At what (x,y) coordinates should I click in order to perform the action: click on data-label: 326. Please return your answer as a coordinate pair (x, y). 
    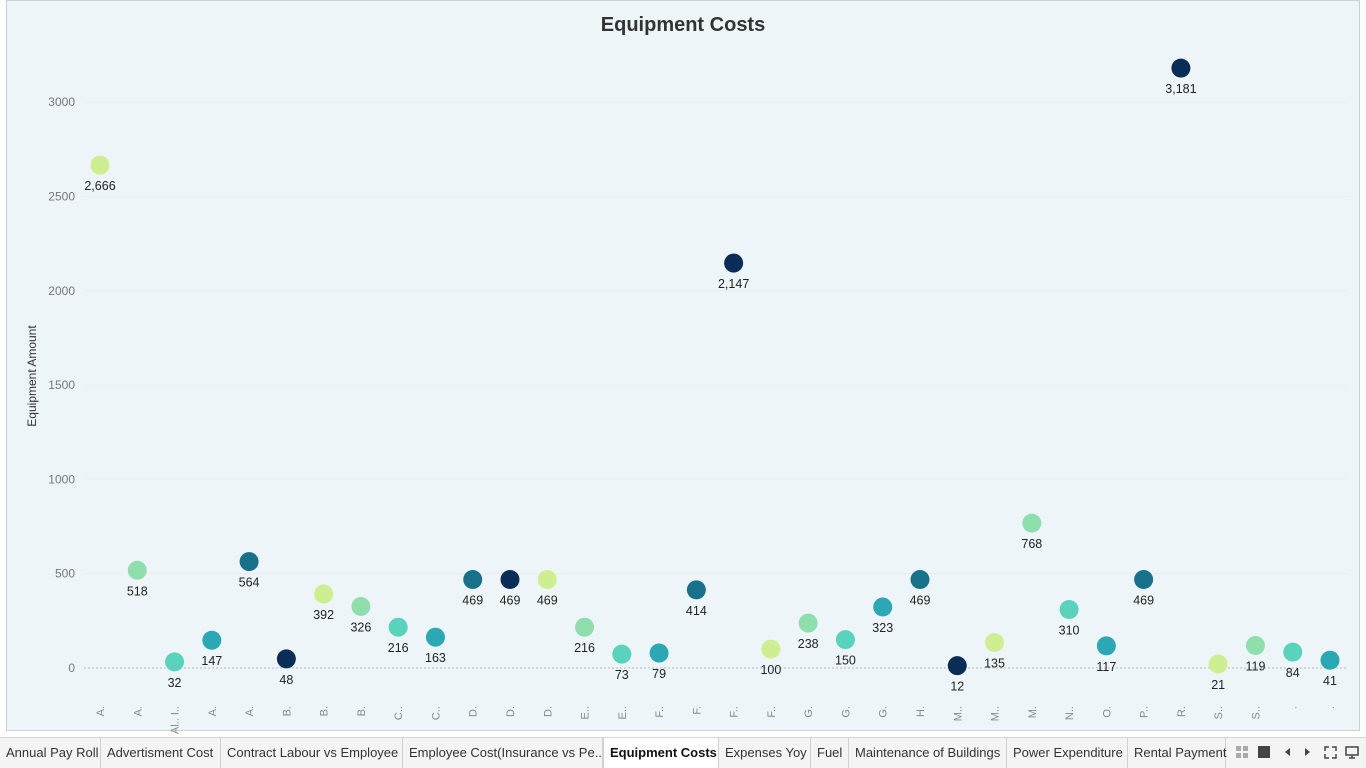
    Looking at the image, I should click on (360, 627).